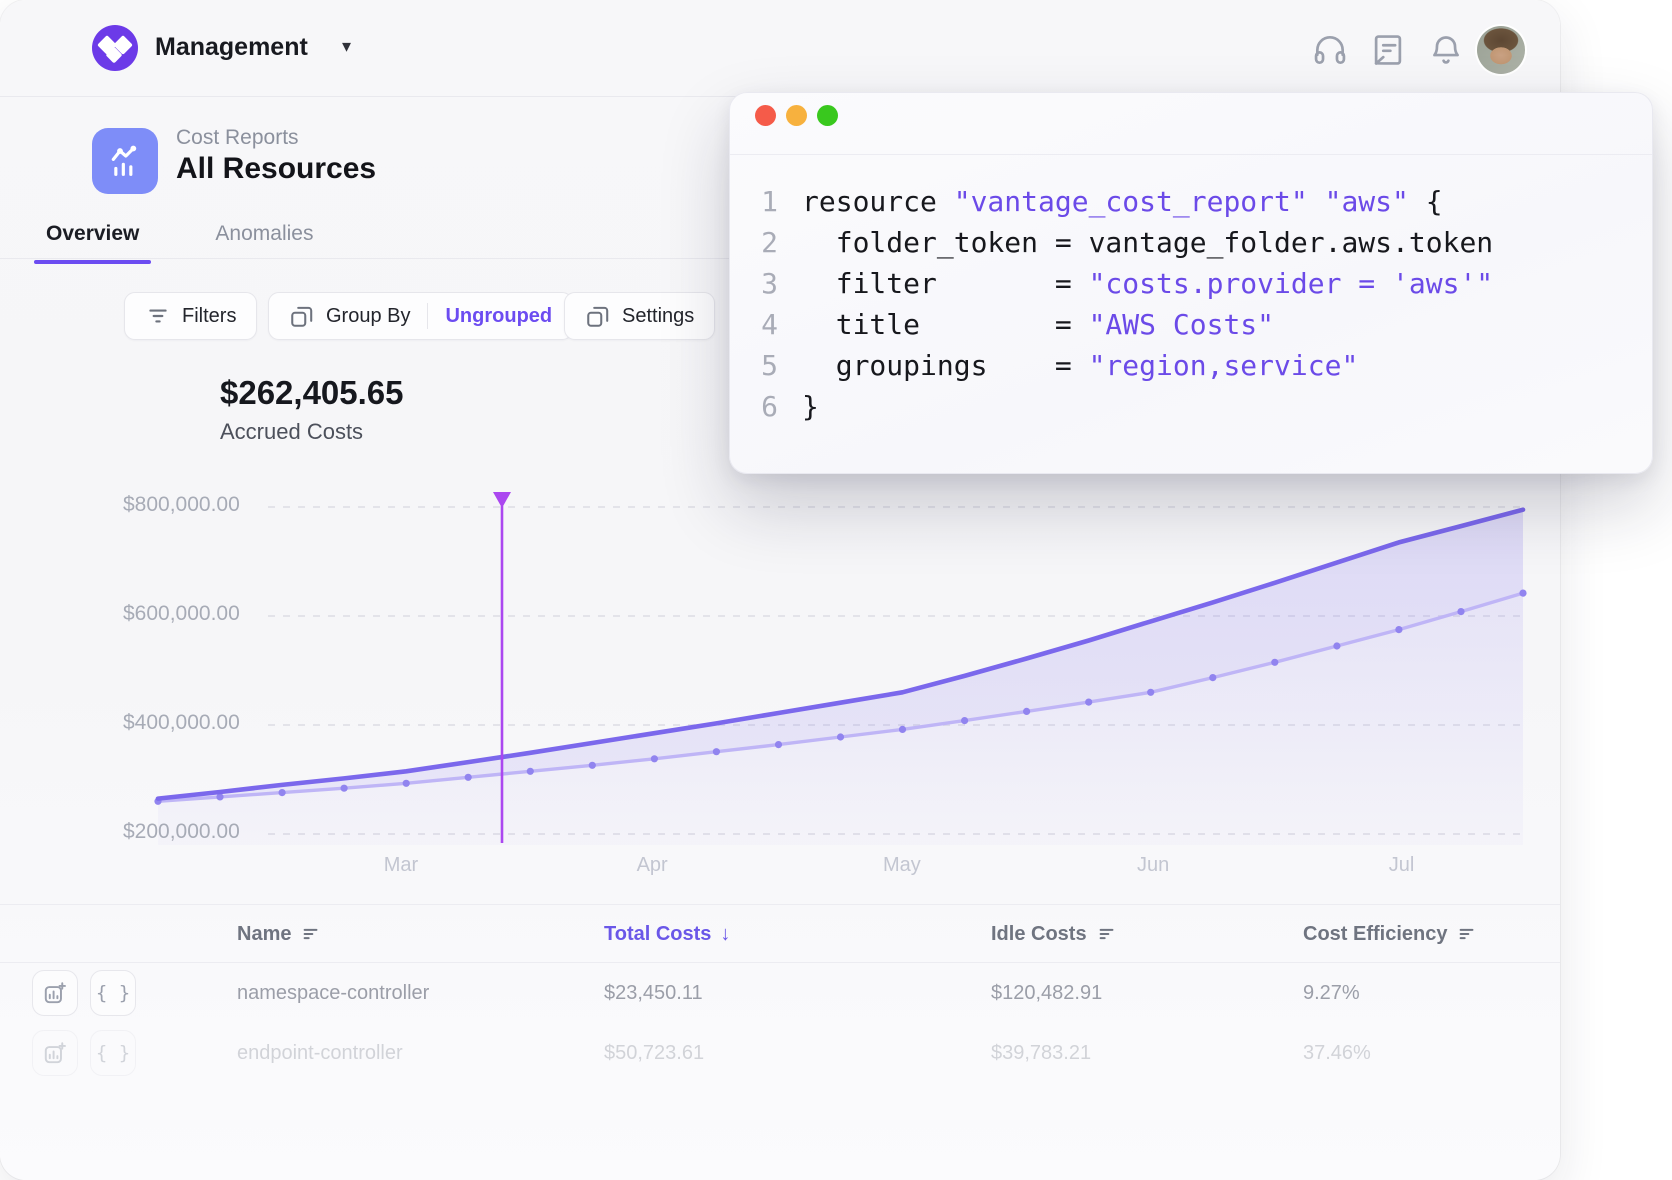 This screenshot has width=1672, height=1180. Describe the element at coordinates (667, 933) in the screenshot. I see `column-header-total-costs: Total Costs ↓` at that location.